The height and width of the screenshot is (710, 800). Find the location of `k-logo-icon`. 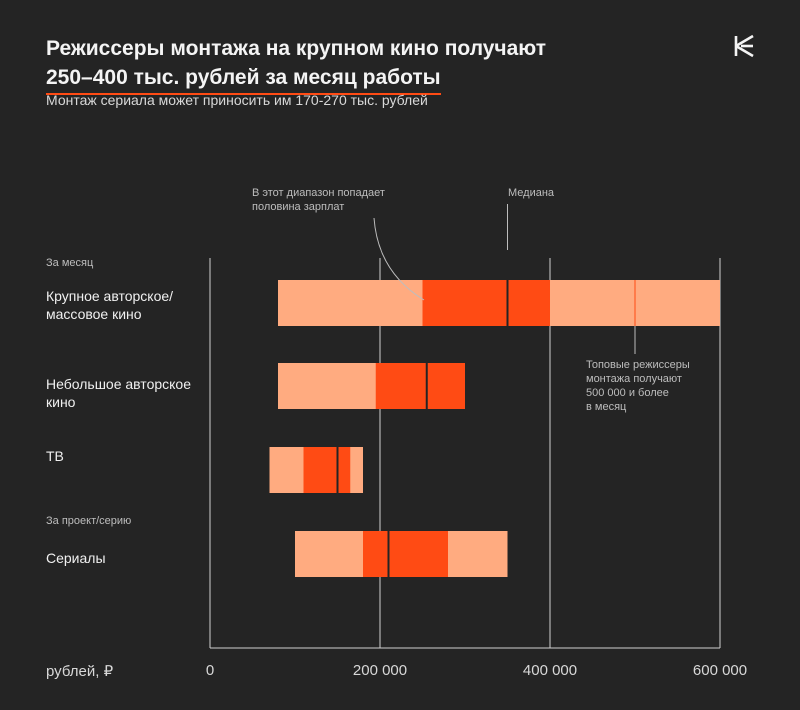

k-logo-icon is located at coordinates (744, 46).